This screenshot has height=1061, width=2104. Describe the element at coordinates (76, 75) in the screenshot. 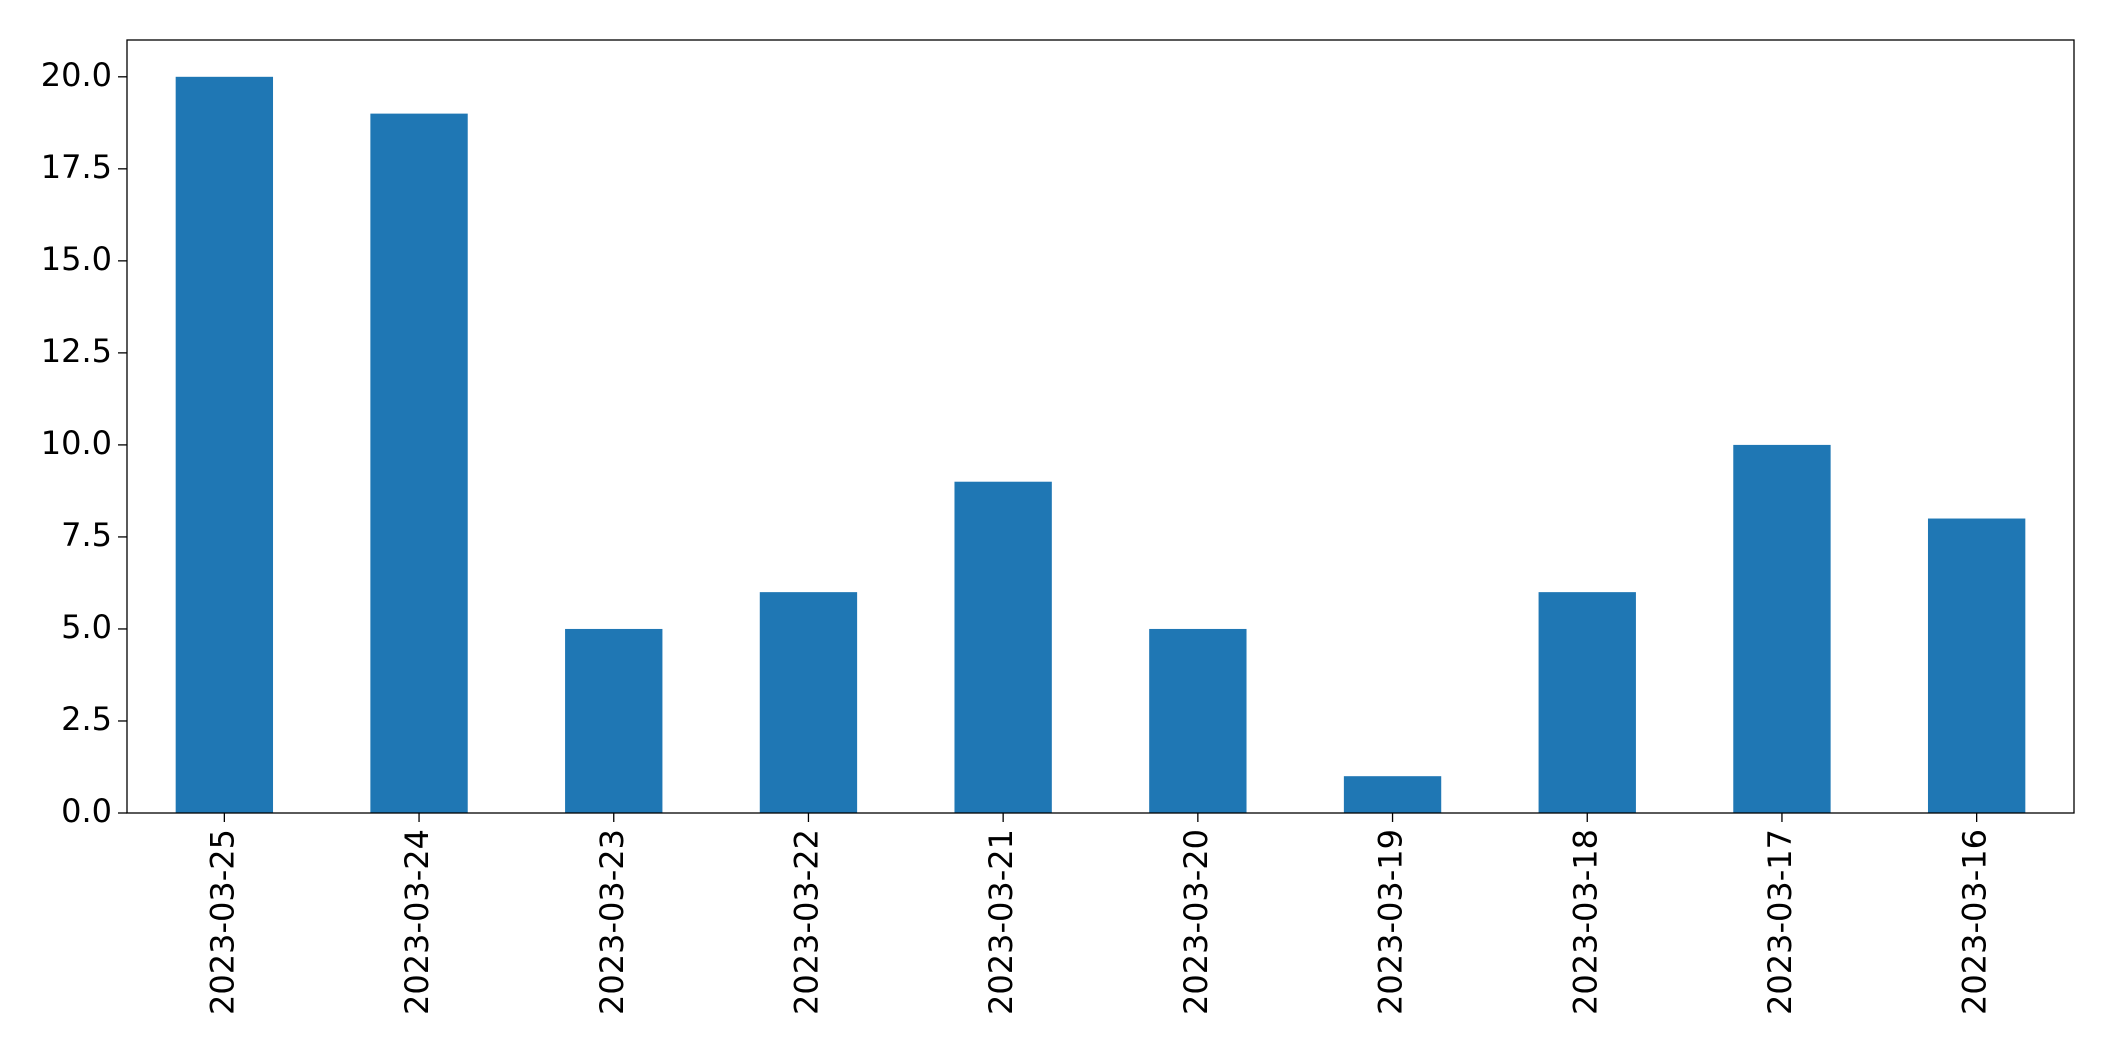

I see `y-tick-label: 20.0` at that location.